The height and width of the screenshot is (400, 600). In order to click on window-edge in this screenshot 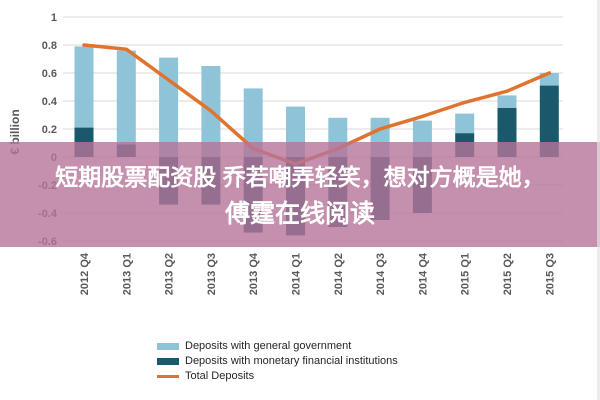, I will do `click(598, 200)`.